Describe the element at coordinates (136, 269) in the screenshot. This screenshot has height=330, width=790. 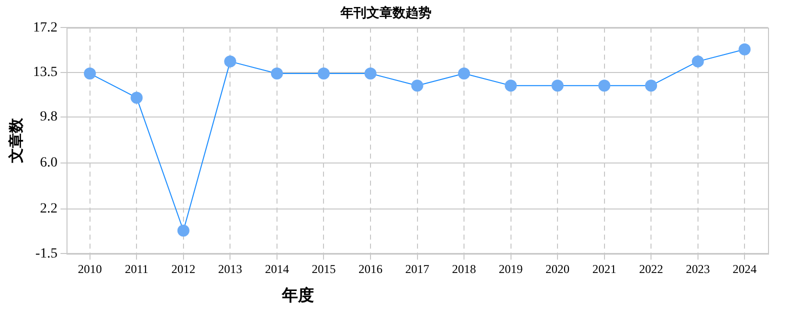
I see `x-tick-label: 2011` at that location.